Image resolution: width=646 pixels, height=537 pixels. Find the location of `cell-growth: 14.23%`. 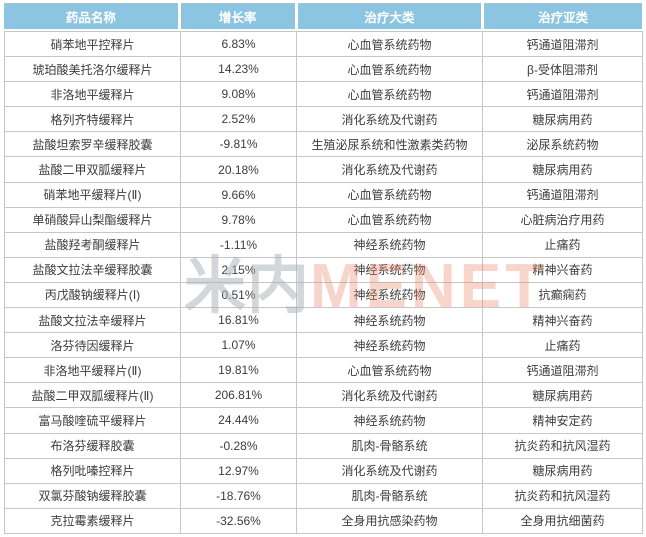

cell-growth: 14.23% is located at coordinates (238, 69).